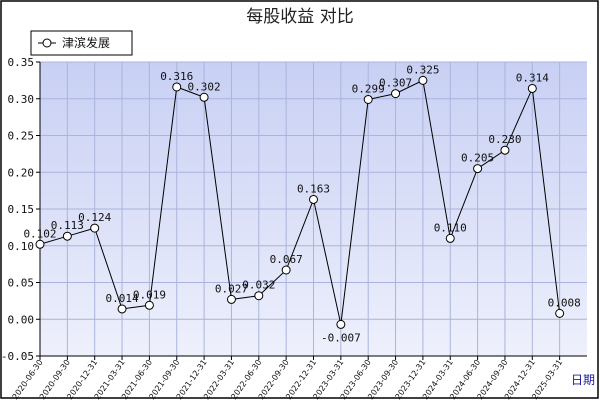 This screenshot has height=400, width=600. I want to click on data-label: 0.019, so click(149, 294).